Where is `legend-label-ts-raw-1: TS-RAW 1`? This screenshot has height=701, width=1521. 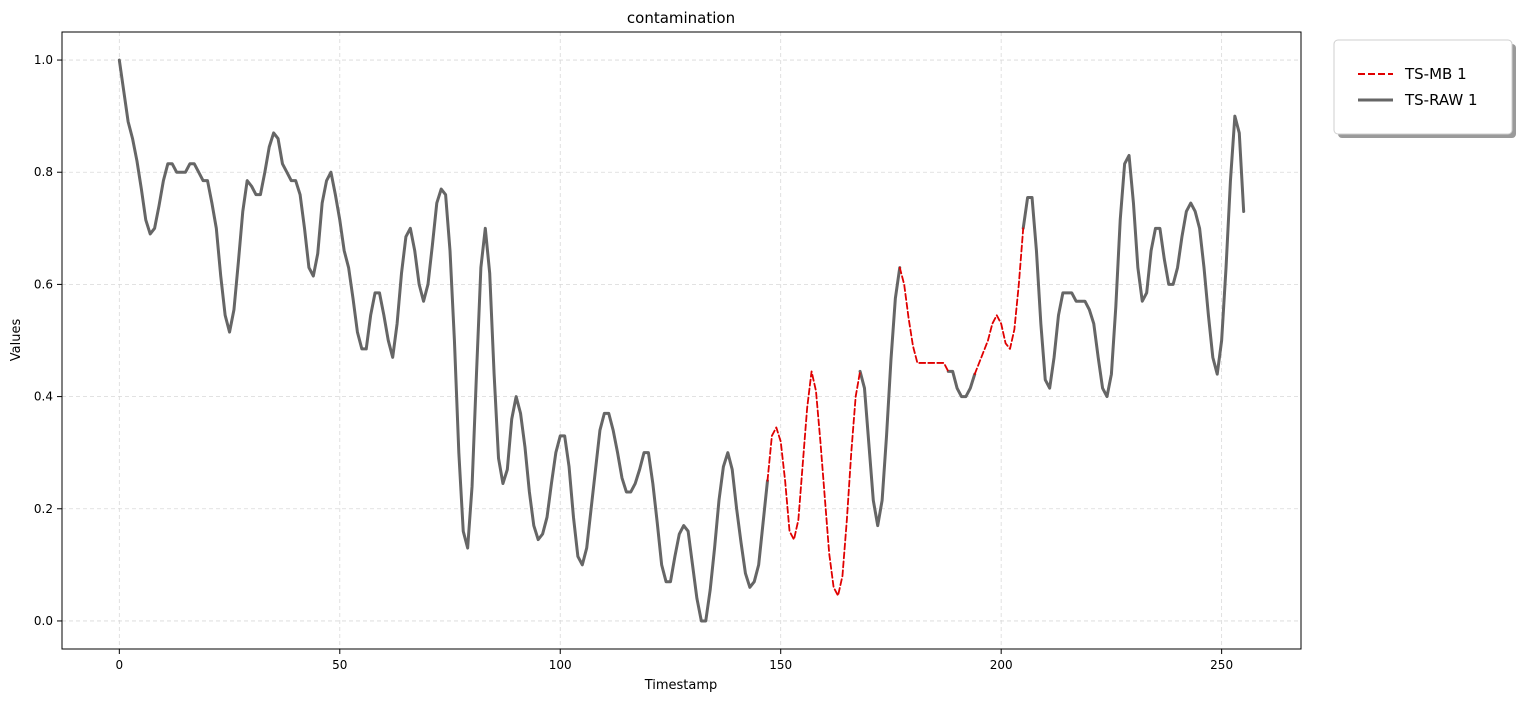
legend-label-ts-raw-1: TS-RAW 1 is located at coordinates (1441, 100).